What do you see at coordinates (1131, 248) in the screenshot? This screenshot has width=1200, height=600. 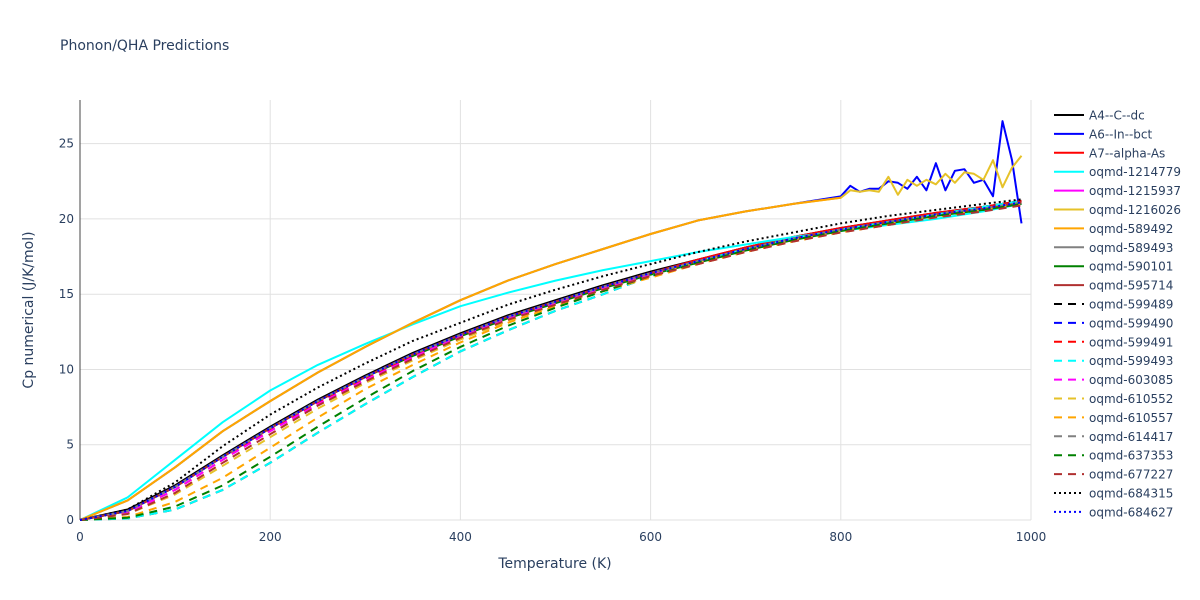 I see `legend-label: oqmd-589493` at bounding box center [1131, 248].